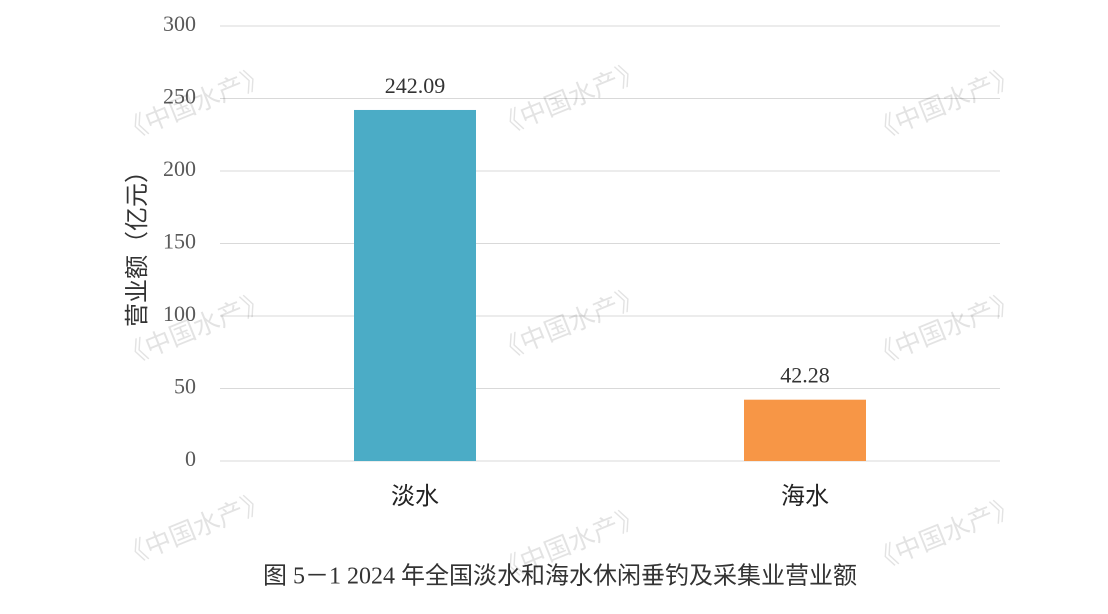 This screenshot has width=1108, height=614. I want to click on y-tick-label: 200, so click(179, 168).